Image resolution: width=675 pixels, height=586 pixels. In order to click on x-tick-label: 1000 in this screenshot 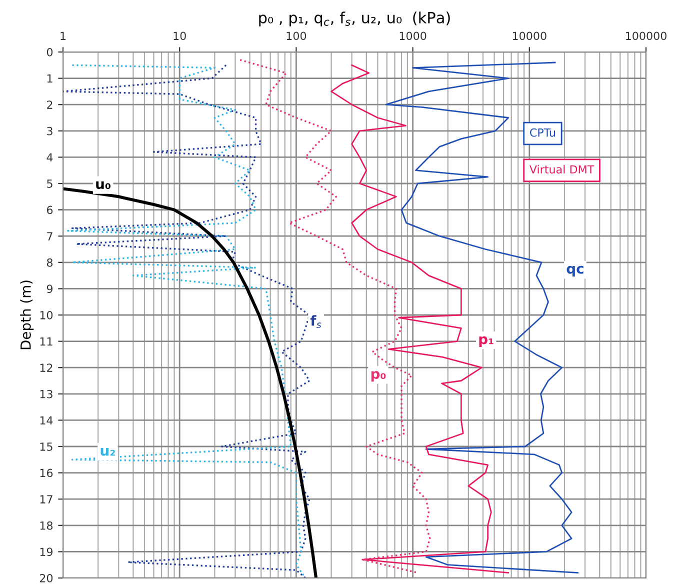, I will do `click(413, 36)`.